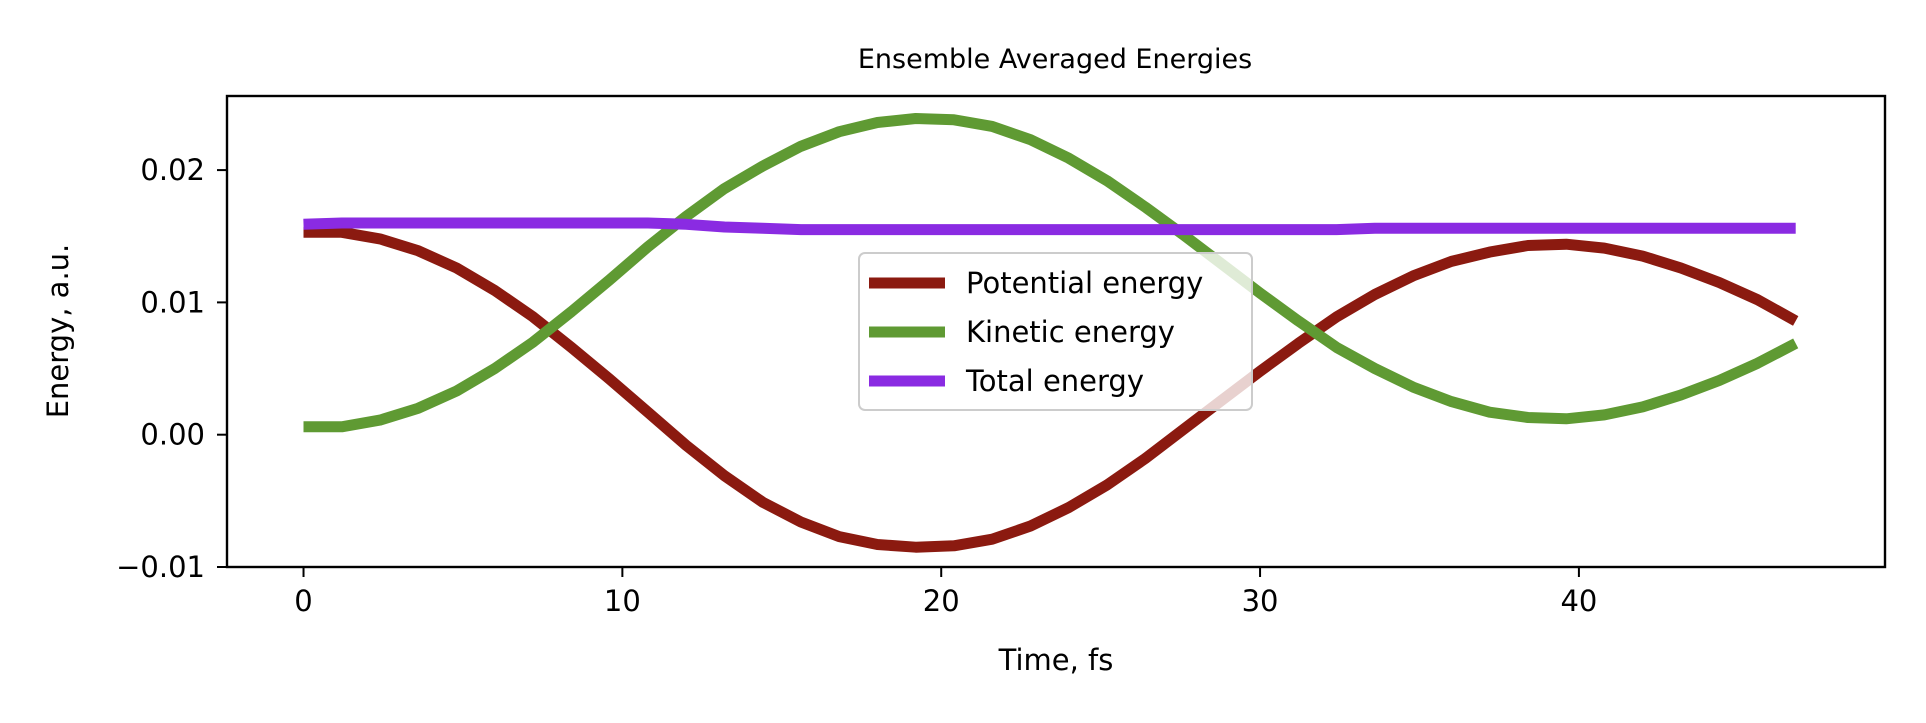 This screenshot has height=723, width=1926. I want to click on y-axis-ticks: −0.01 0.00 0.01 0.02, so click(171, 368).